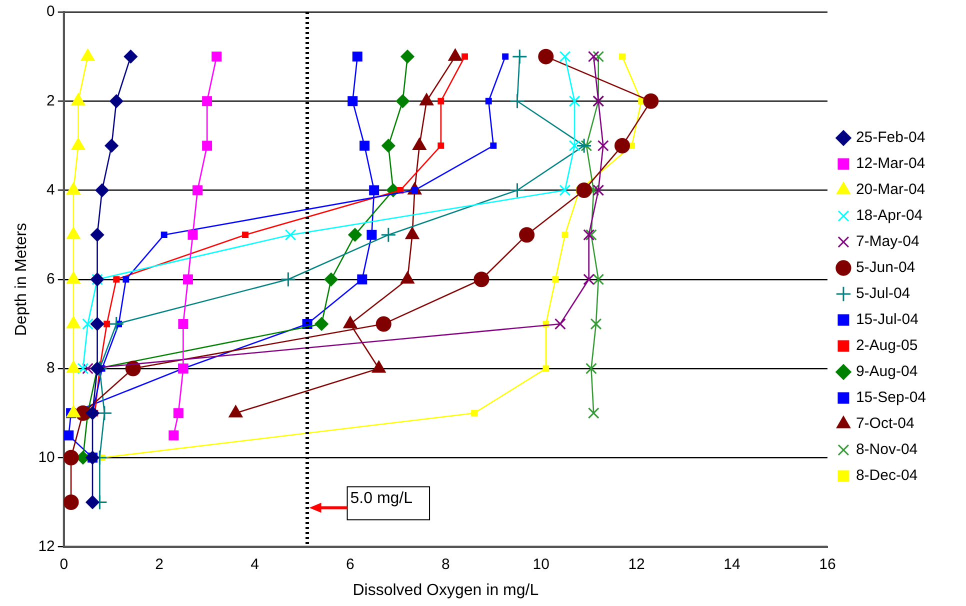  I want to click on x-tick-label: 8, so click(445, 564).